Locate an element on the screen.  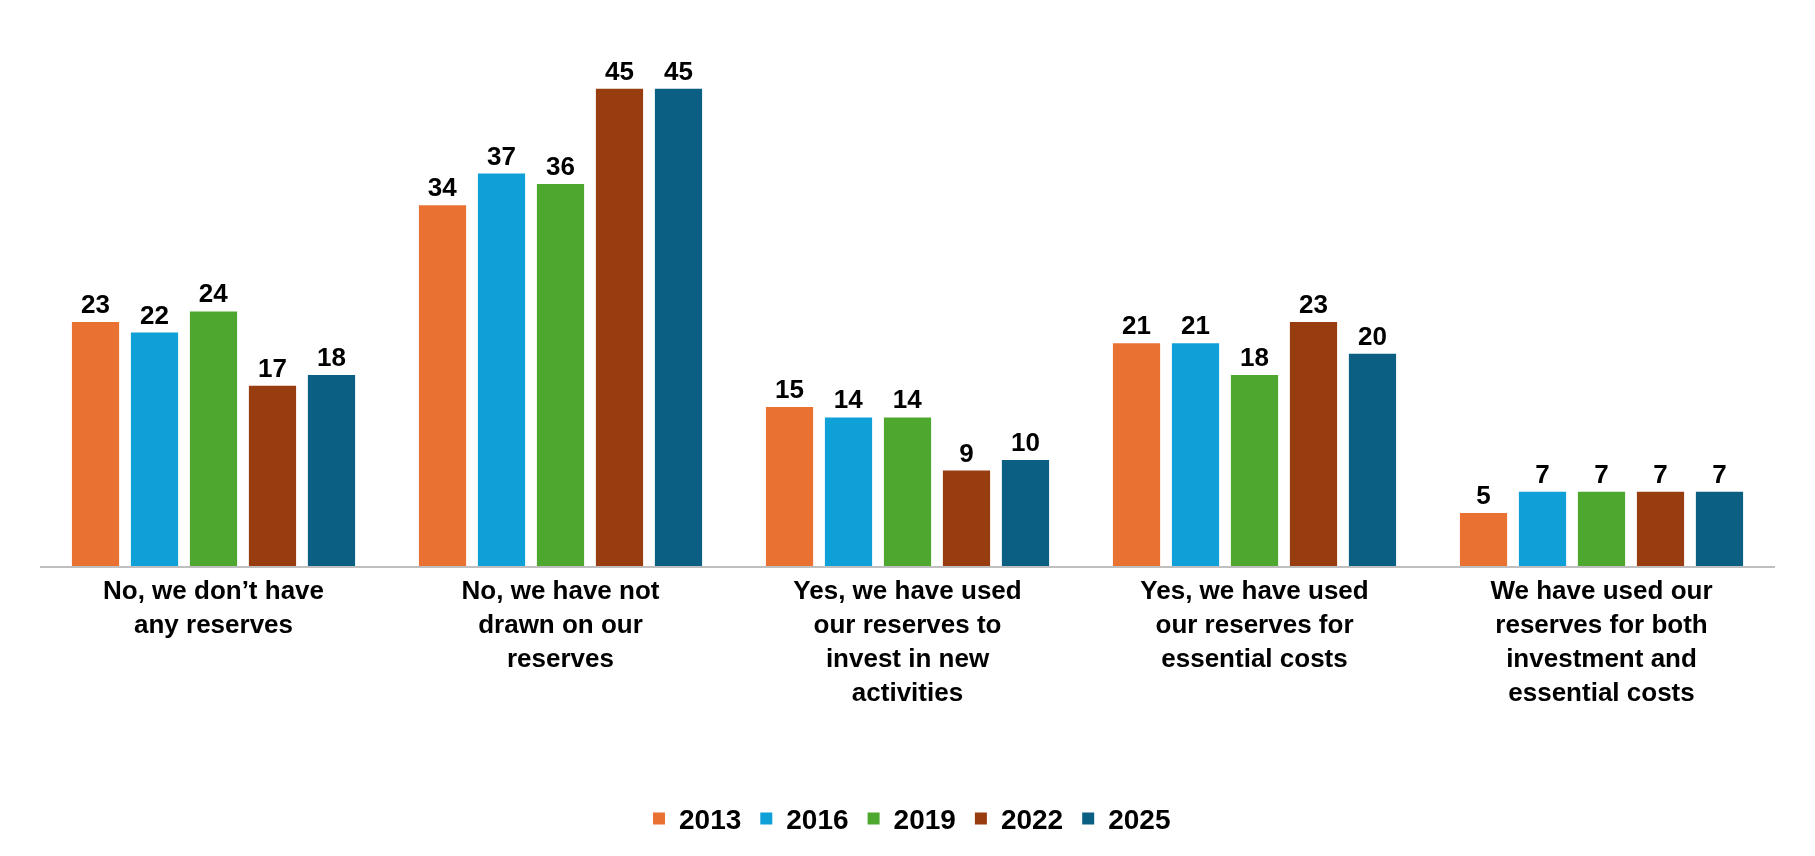
data-label: 17 is located at coordinates (272, 367).